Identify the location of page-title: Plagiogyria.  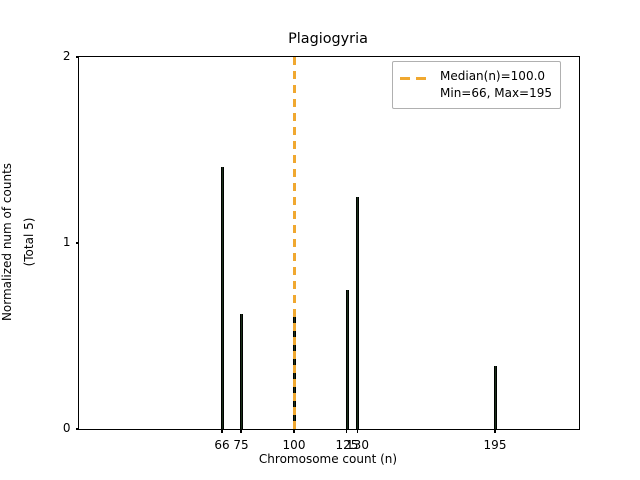
(328, 39).